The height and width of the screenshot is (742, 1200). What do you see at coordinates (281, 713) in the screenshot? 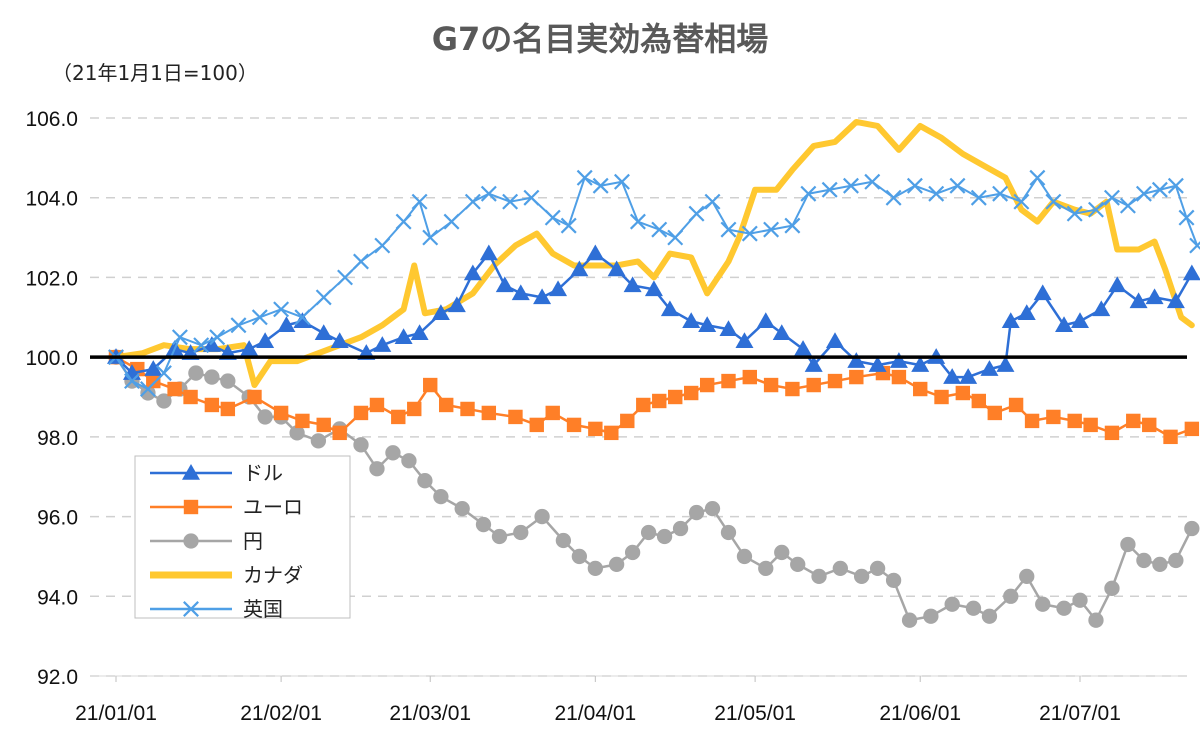
I see `x-tick-label: 21/02/01` at bounding box center [281, 713].